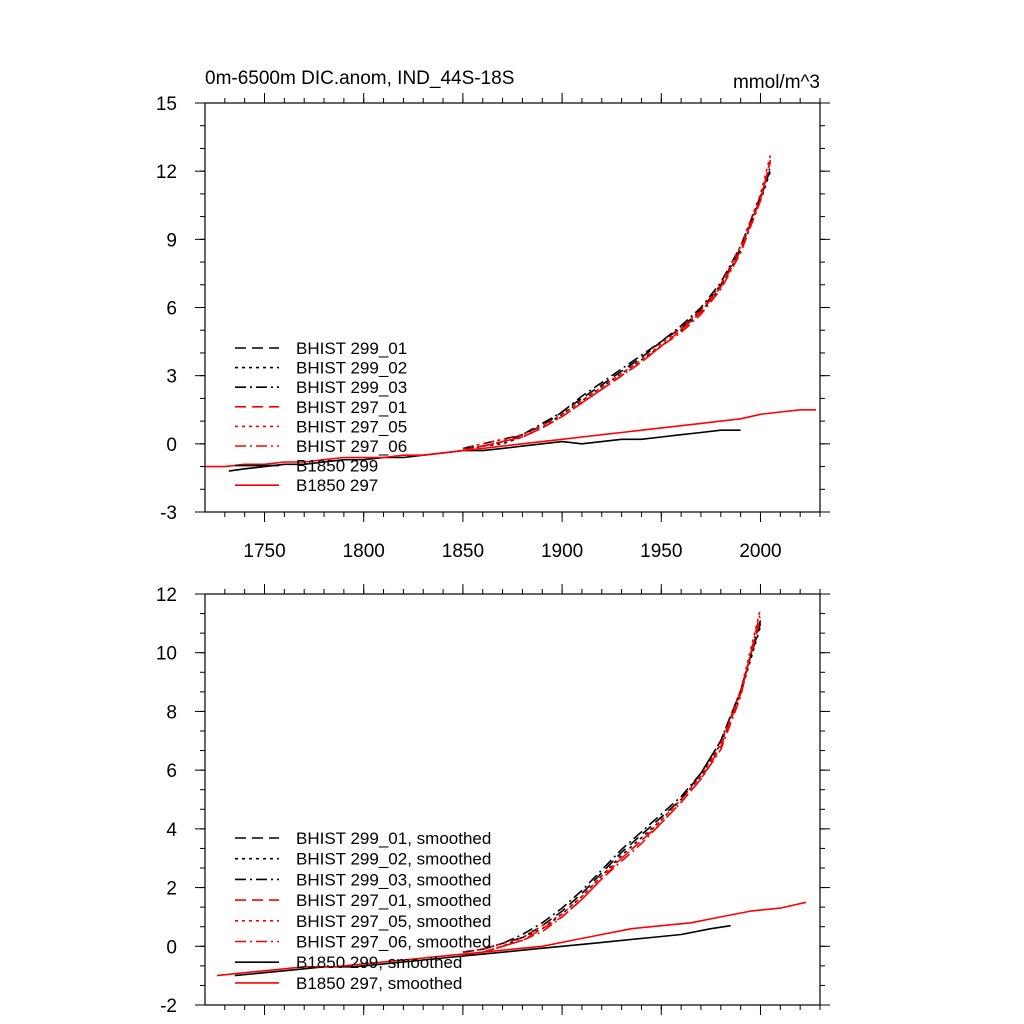 The image size is (1024, 1024). What do you see at coordinates (393, 900) in the screenshot?
I see `chart1-legend-label-3: BHIST 297_01, smoothed` at bounding box center [393, 900].